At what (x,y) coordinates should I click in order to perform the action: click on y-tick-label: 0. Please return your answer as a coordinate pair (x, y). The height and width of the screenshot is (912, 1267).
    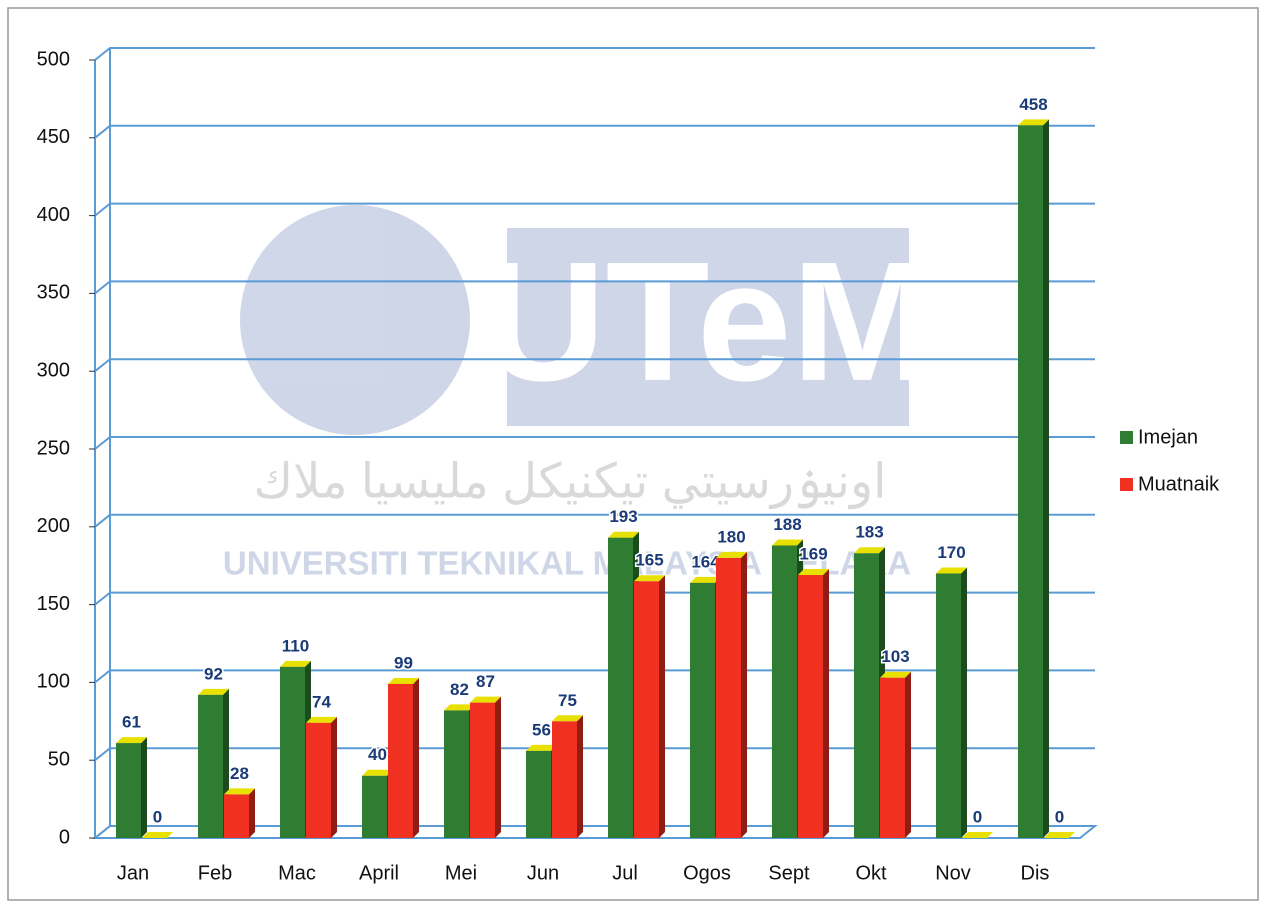
    Looking at the image, I should click on (64, 837).